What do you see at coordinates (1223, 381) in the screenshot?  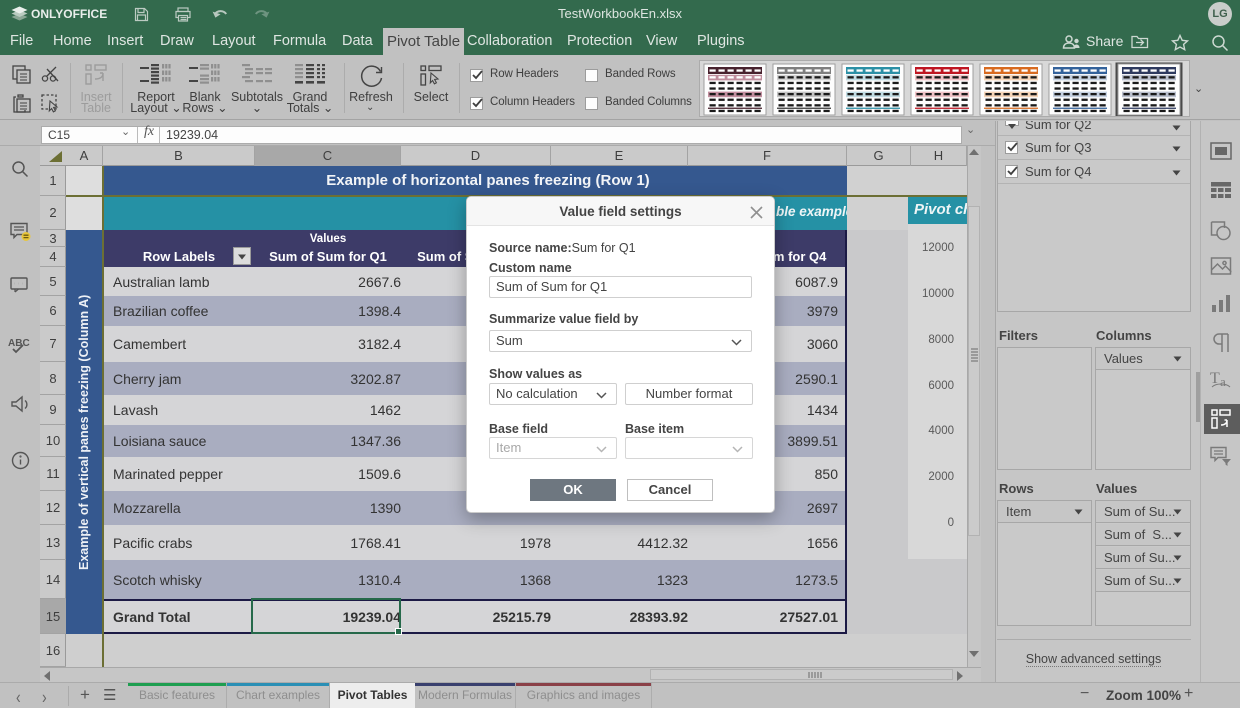 I see `svg-text: a` at bounding box center [1223, 381].